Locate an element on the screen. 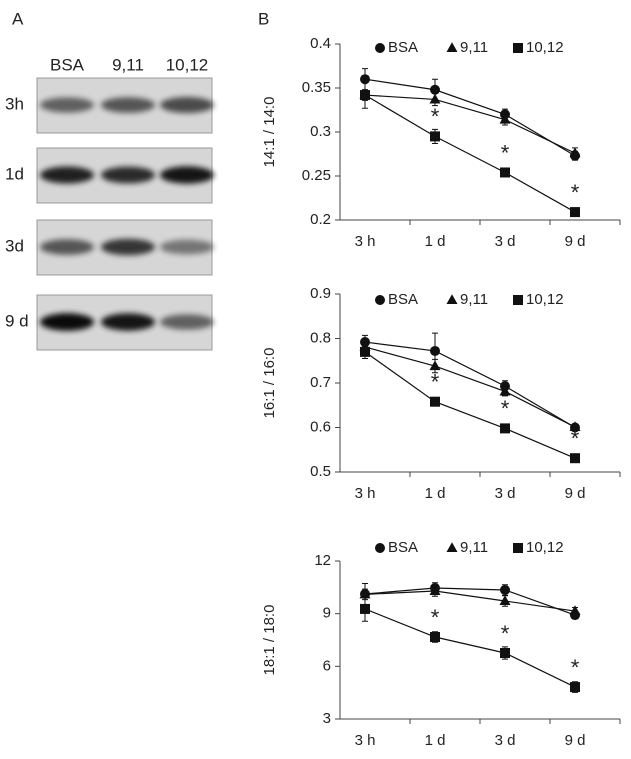 This screenshot has width=631, height=759. y-tick-label: 0.8 is located at coordinates (320, 337).